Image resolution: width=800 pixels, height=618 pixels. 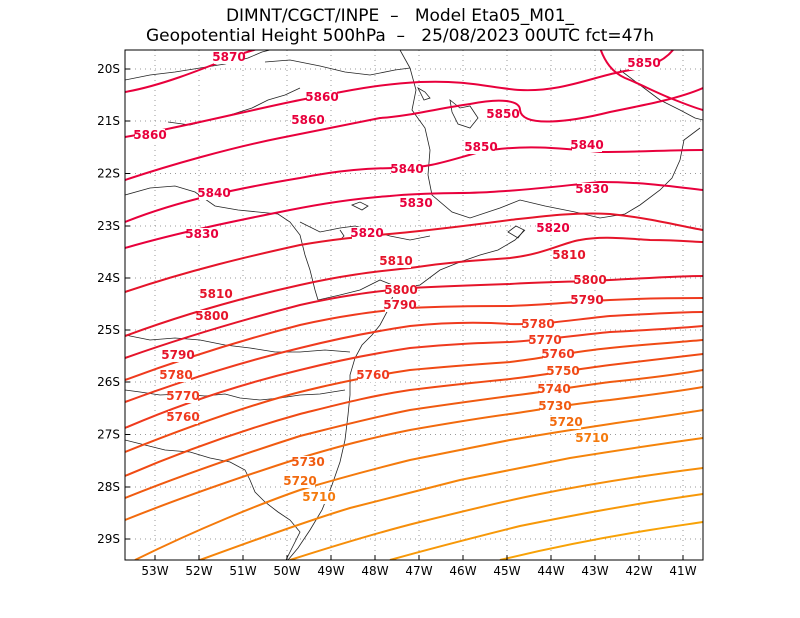 I want to click on lat-tick-label: 27S, so click(x=108, y=435).